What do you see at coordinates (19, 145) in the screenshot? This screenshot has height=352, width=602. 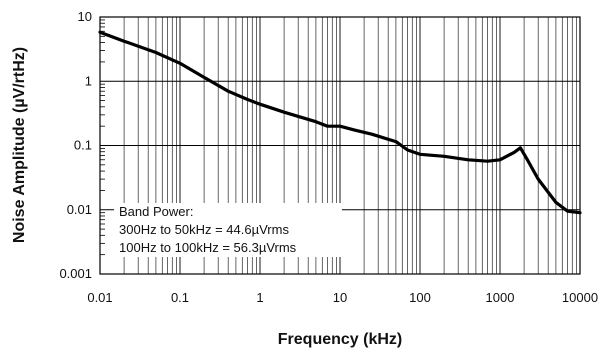 I see `y-axis-title: Noise Amplitude (µV/rtHz)` at bounding box center [19, 145].